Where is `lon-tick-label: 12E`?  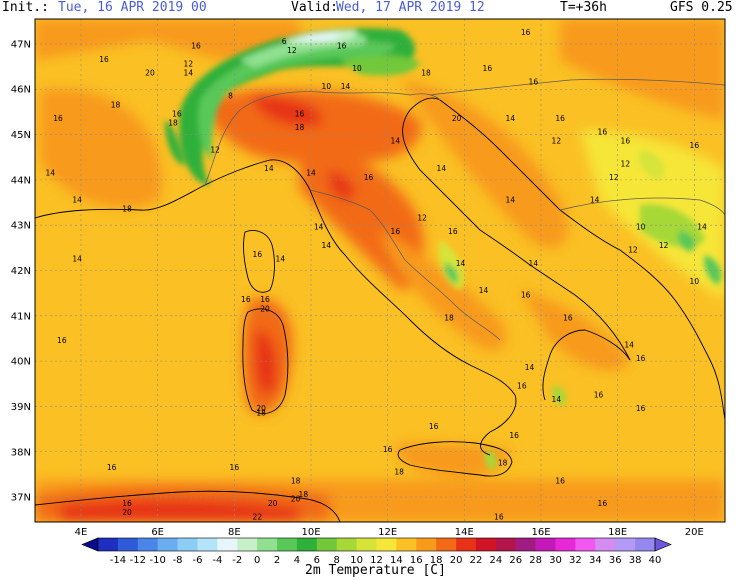 lon-tick-label: 12E is located at coordinates (387, 532).